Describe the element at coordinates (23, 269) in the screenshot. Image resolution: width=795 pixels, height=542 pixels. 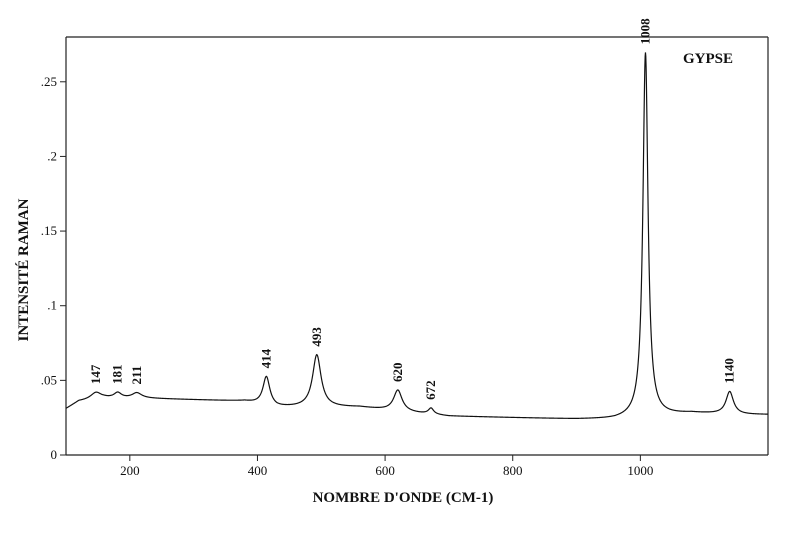
I see `y-axis-title: INTENSITÉ RAMAN` at that location.